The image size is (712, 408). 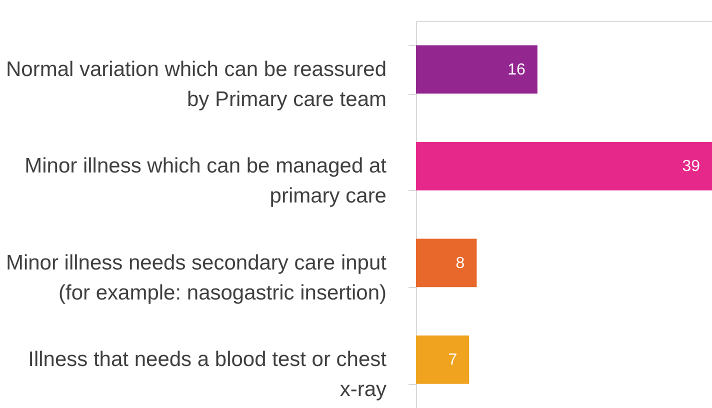 I want to click on y-tick-label: Illness that needs a blood test or chest x-ray, so click(x=207, y=375).